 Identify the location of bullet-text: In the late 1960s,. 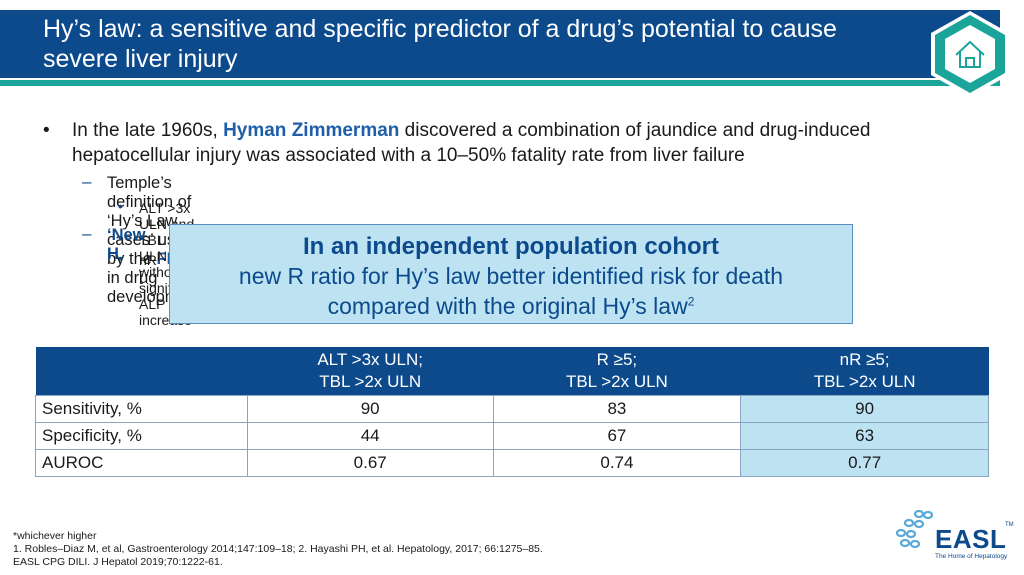
(148, 130).